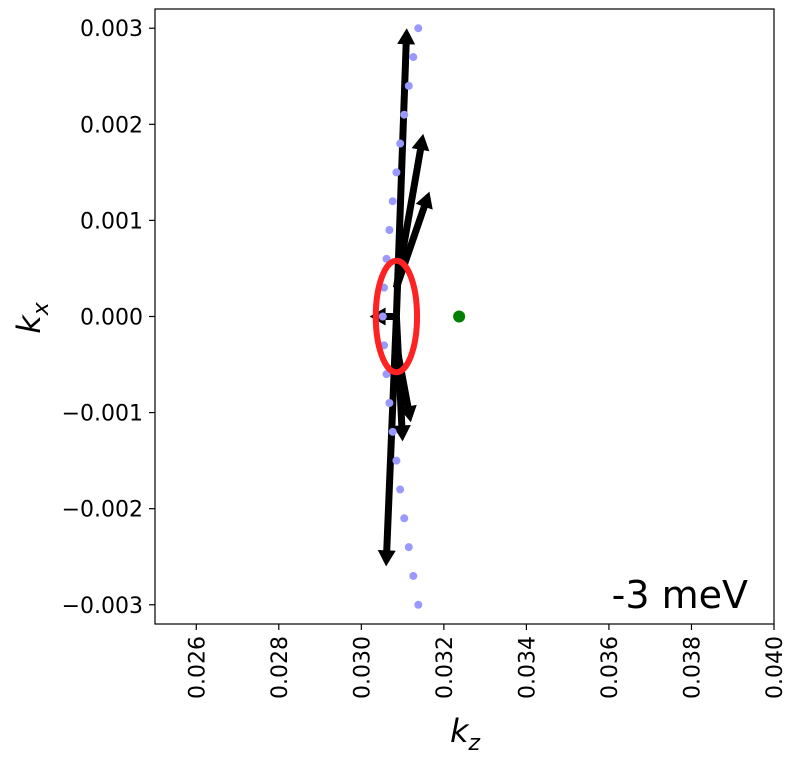 The image size is (795, 758). Describe the element at coordinates (111, 318) in the screenshot. I see `y-tick-label-3: 0.000` at that location.